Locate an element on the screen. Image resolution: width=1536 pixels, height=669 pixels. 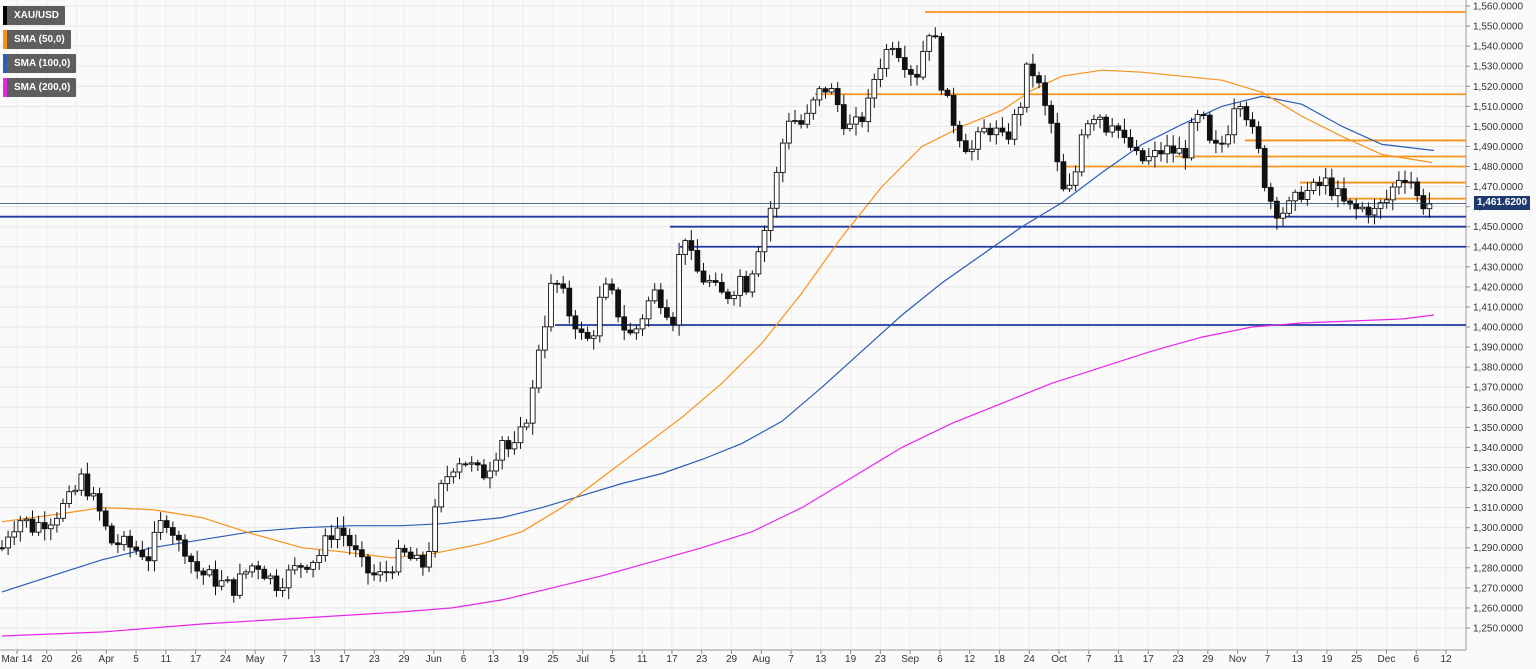
x-tick-label: 6 is located at coordinates (464, 659).